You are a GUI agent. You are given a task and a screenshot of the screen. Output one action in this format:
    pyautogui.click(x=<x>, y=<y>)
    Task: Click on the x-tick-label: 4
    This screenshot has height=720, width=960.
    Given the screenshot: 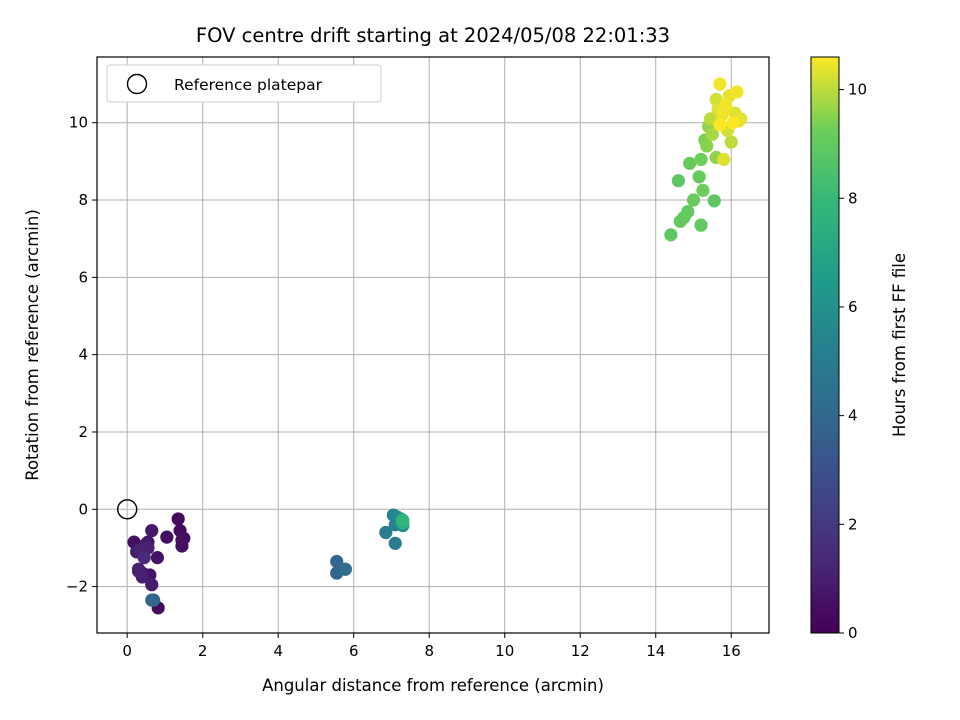 What is the action you would take?
    pyautogui.click(x=278, y=651)
    